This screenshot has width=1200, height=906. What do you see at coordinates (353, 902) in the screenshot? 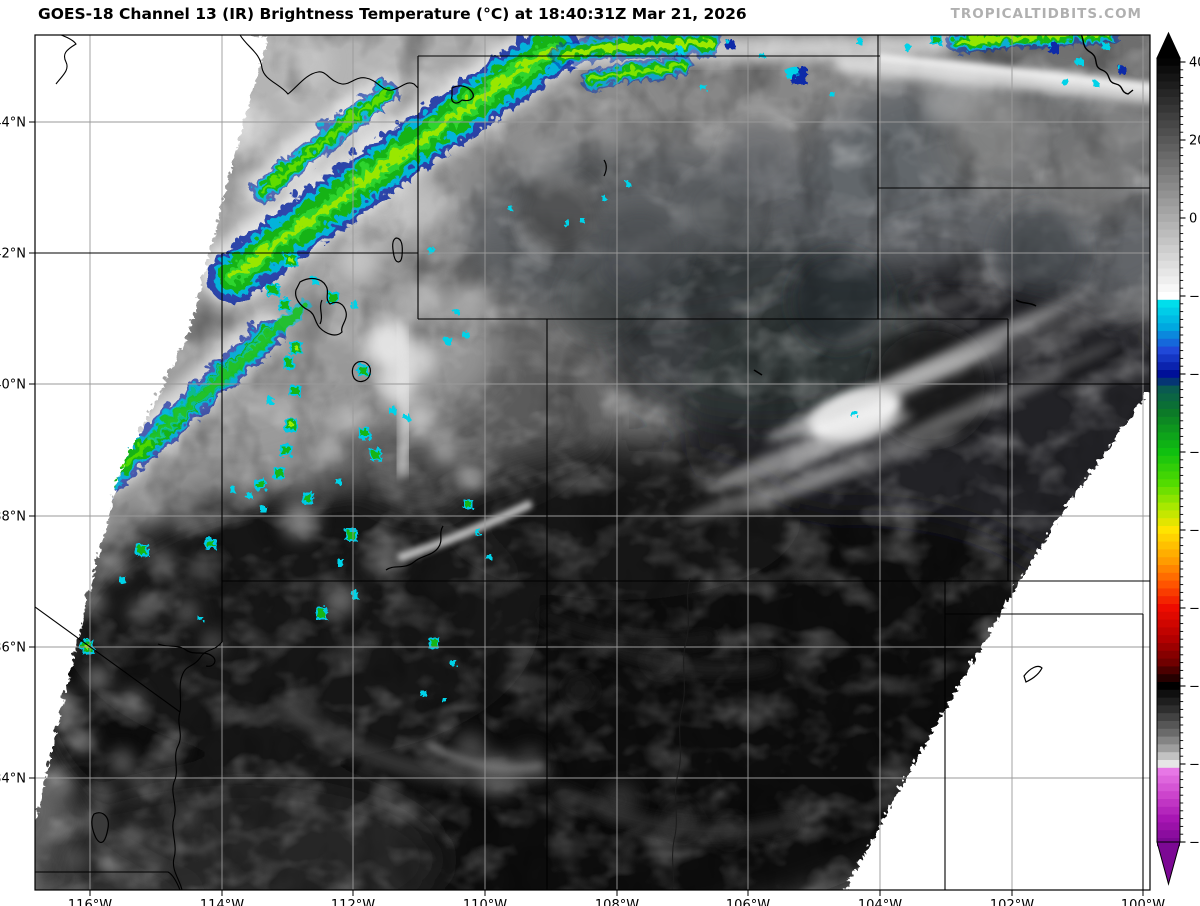
I see `x-tick-label: 112°W` at bounding box center [353, 902].